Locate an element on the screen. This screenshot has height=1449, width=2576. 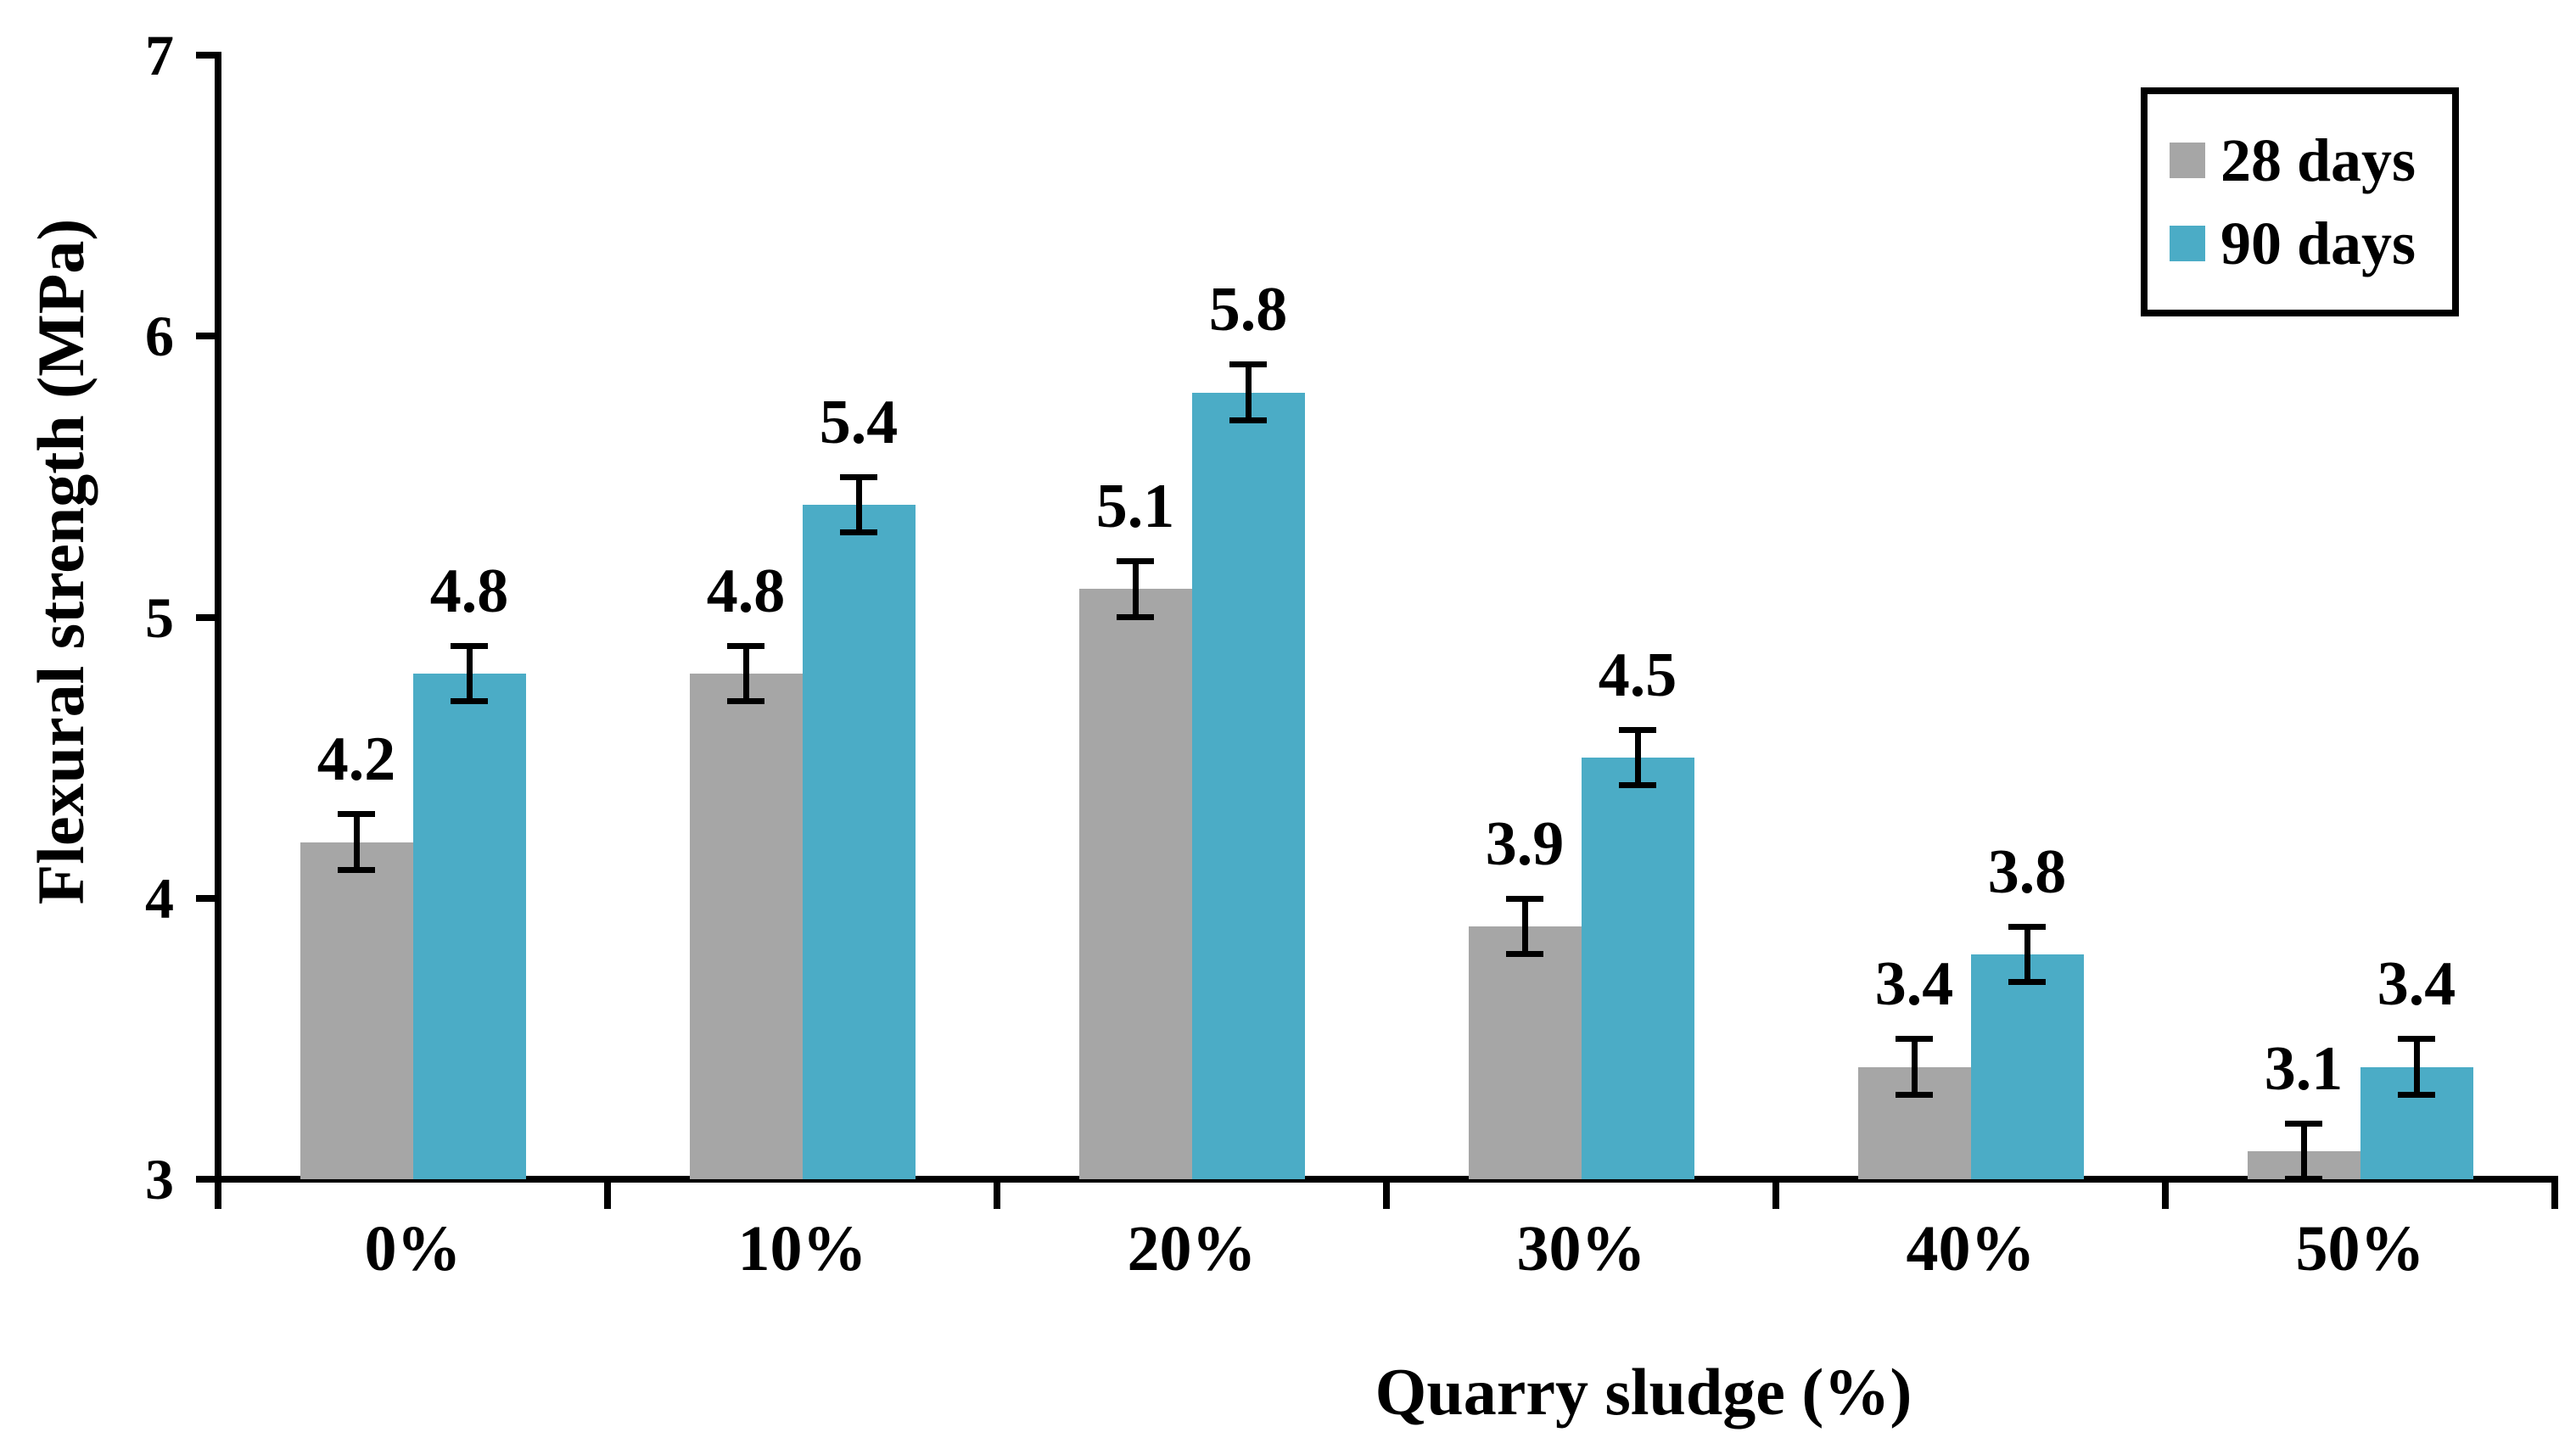
value-label-90-days-40%: 3.8 is located at coordinates (2027, 871).